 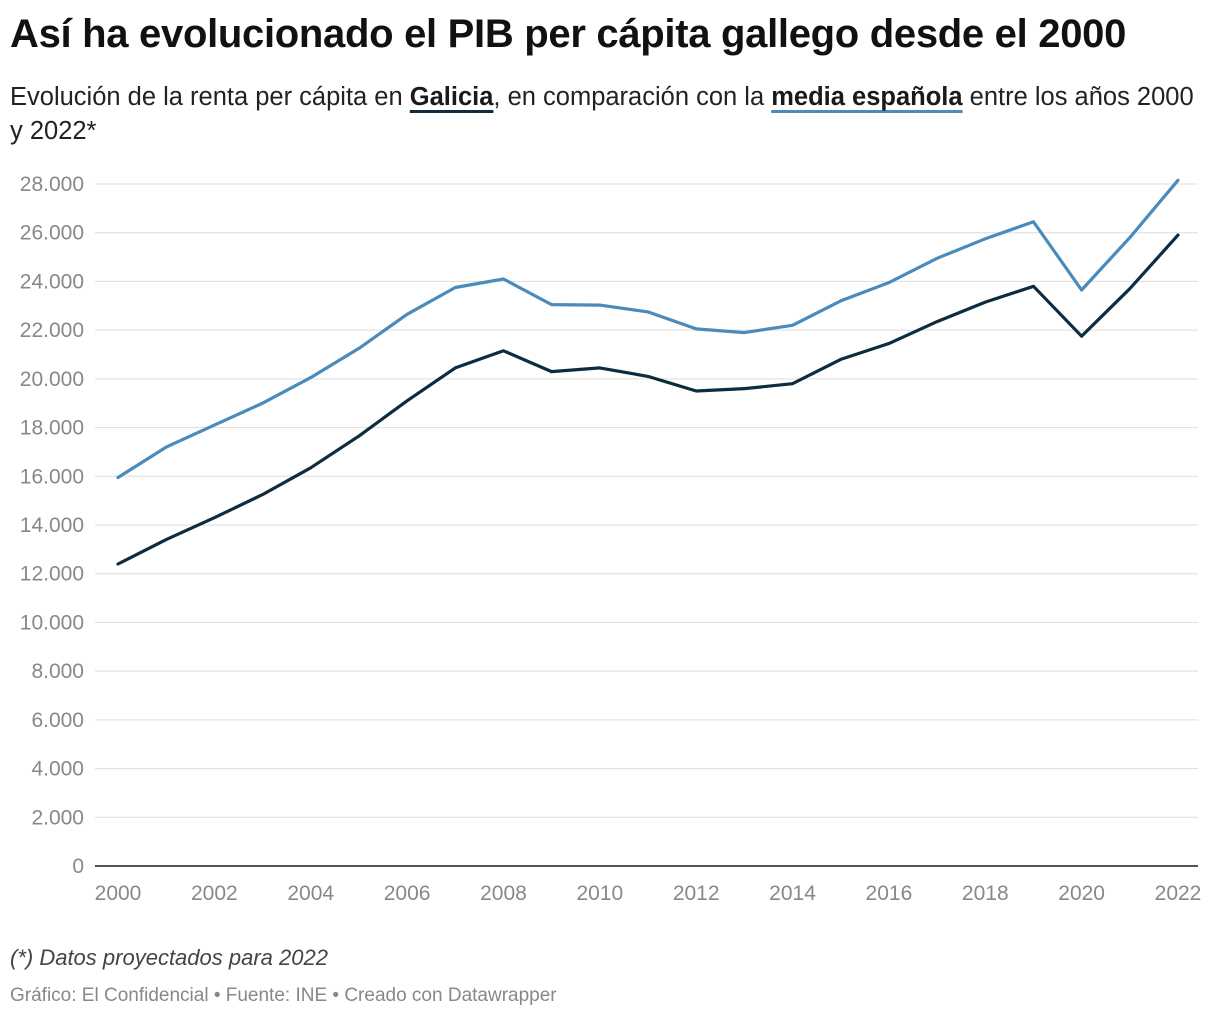 What do you see at coordinates (52, 428) in the screenshot?
I see `y-tick-label: 18.000` at bounding box center [52, 428].